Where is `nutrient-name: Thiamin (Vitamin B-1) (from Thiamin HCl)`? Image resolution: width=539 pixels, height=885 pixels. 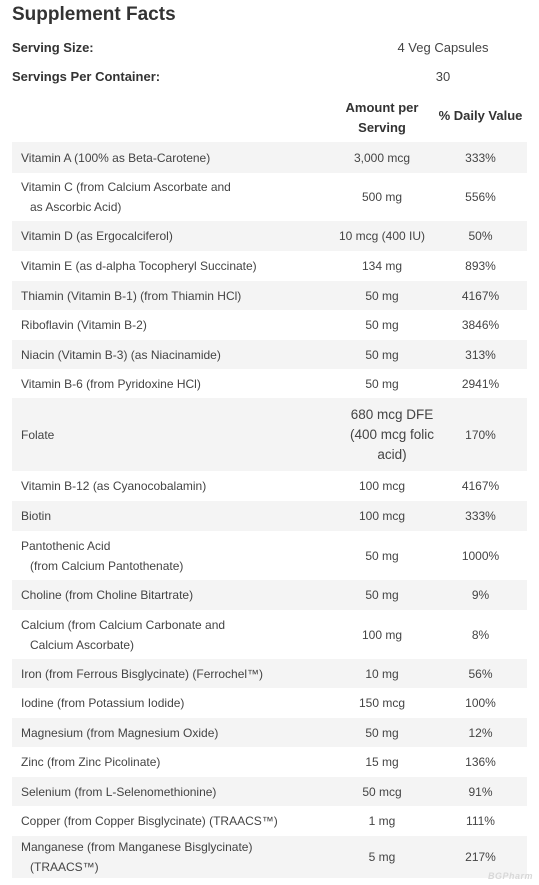 nutrient-name: Thiamin (Vitamin B-1) (from Thiamin HCl) is located at coordinates (171, 295).